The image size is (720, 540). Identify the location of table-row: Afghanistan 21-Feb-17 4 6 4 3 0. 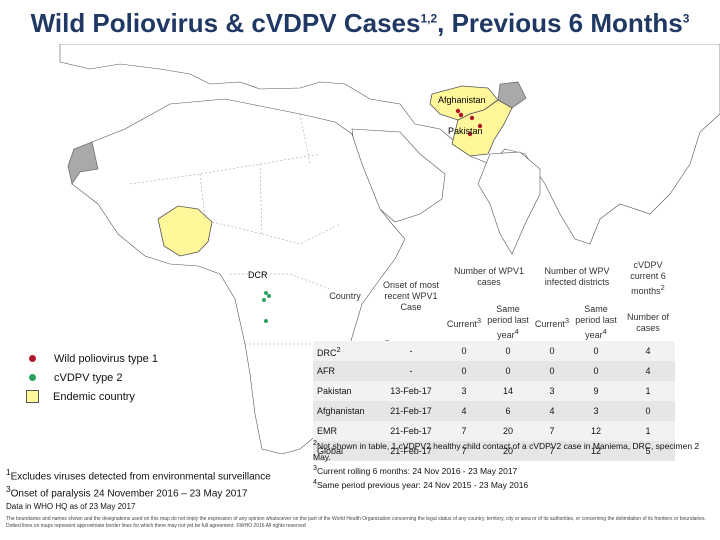
(494, 411).